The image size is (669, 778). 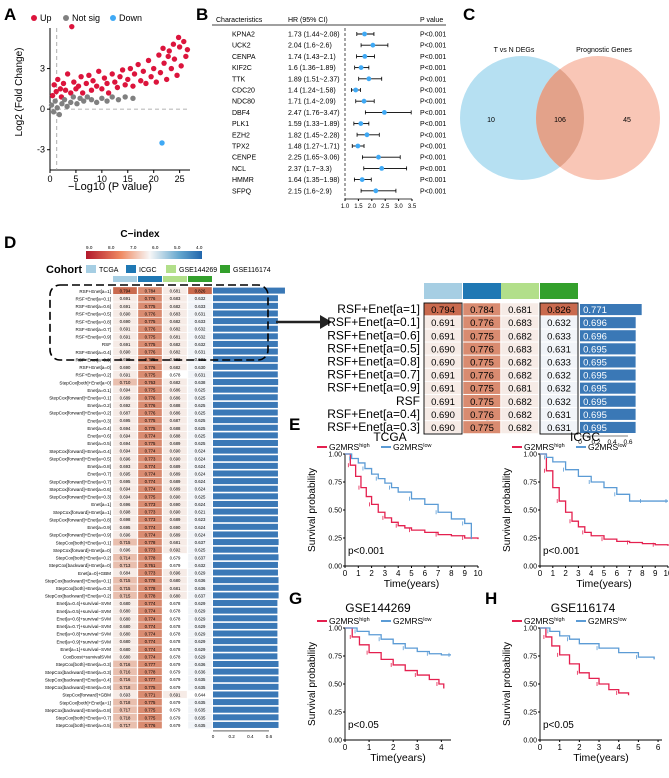 What do you see at coordinates (175, 679) in the screenshot?
I see `heatmap-cell-value: 0.679` at bounding box center [175, 679].